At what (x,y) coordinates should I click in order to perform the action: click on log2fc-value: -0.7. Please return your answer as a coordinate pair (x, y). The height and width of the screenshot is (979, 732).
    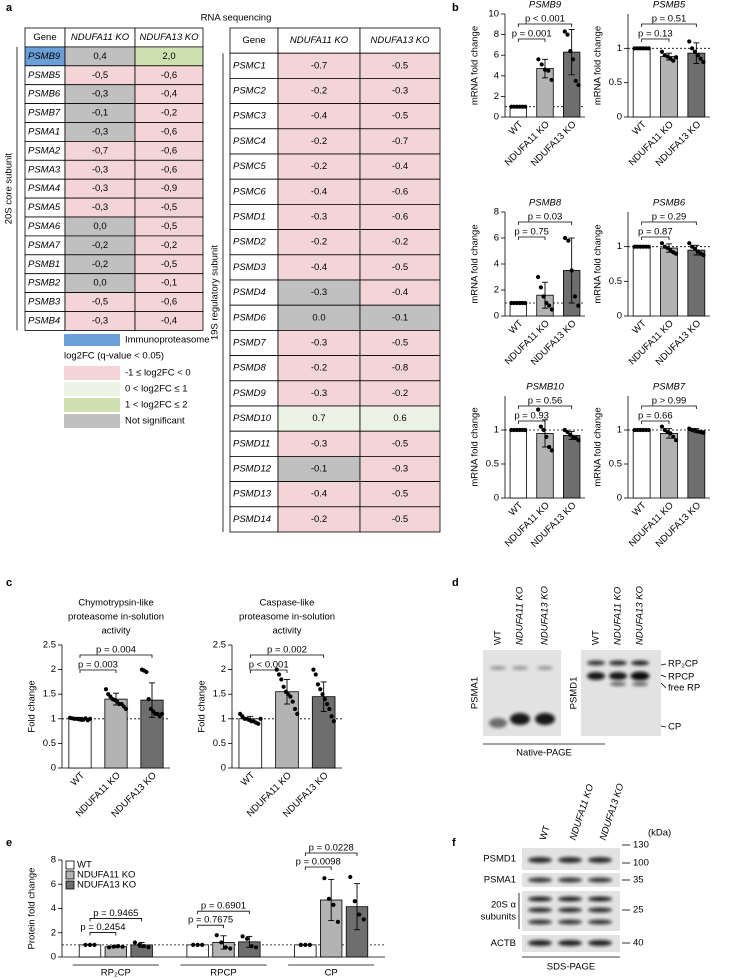
    Looking at the image, I should click on (400, 141).